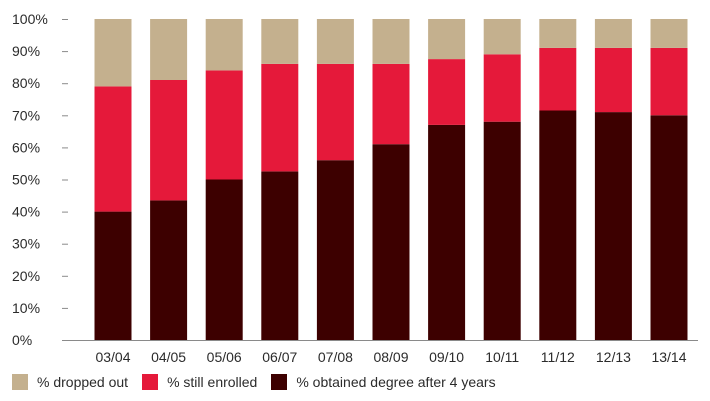 The image size is (710, 401). What do you see at coordinates (20, 382) in the screenshot?
I see `legend-swatch-dropped-out` at bounding box center [20, 382].